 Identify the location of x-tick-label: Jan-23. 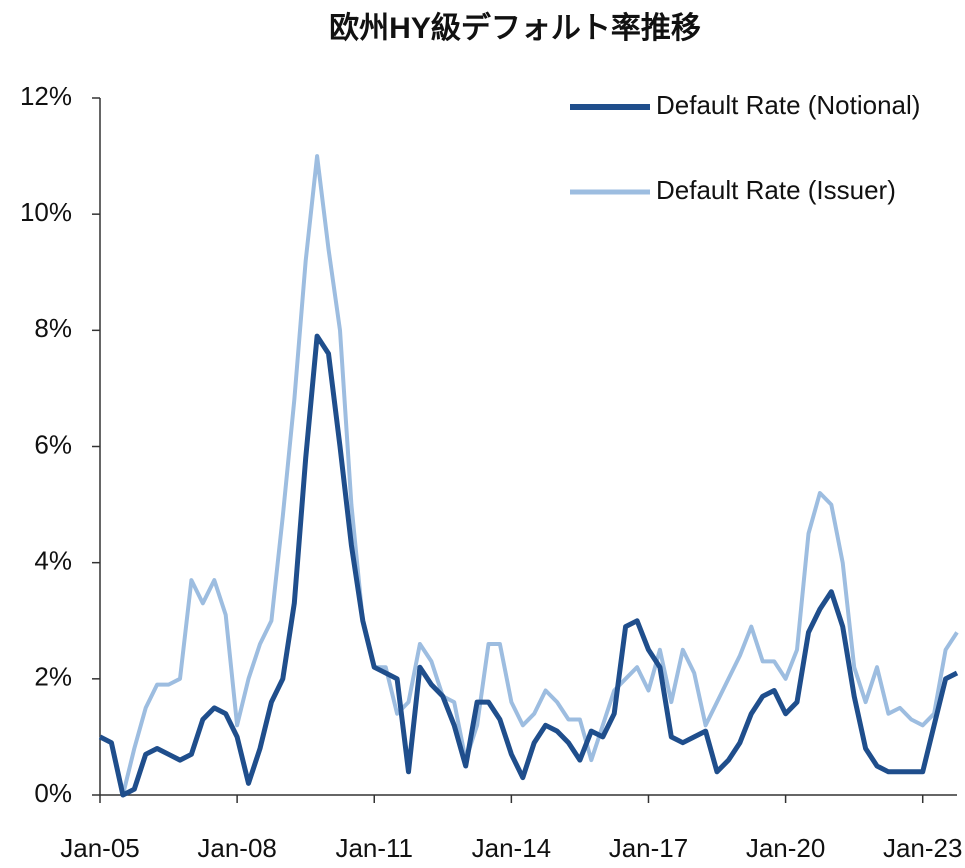
(923, 848).